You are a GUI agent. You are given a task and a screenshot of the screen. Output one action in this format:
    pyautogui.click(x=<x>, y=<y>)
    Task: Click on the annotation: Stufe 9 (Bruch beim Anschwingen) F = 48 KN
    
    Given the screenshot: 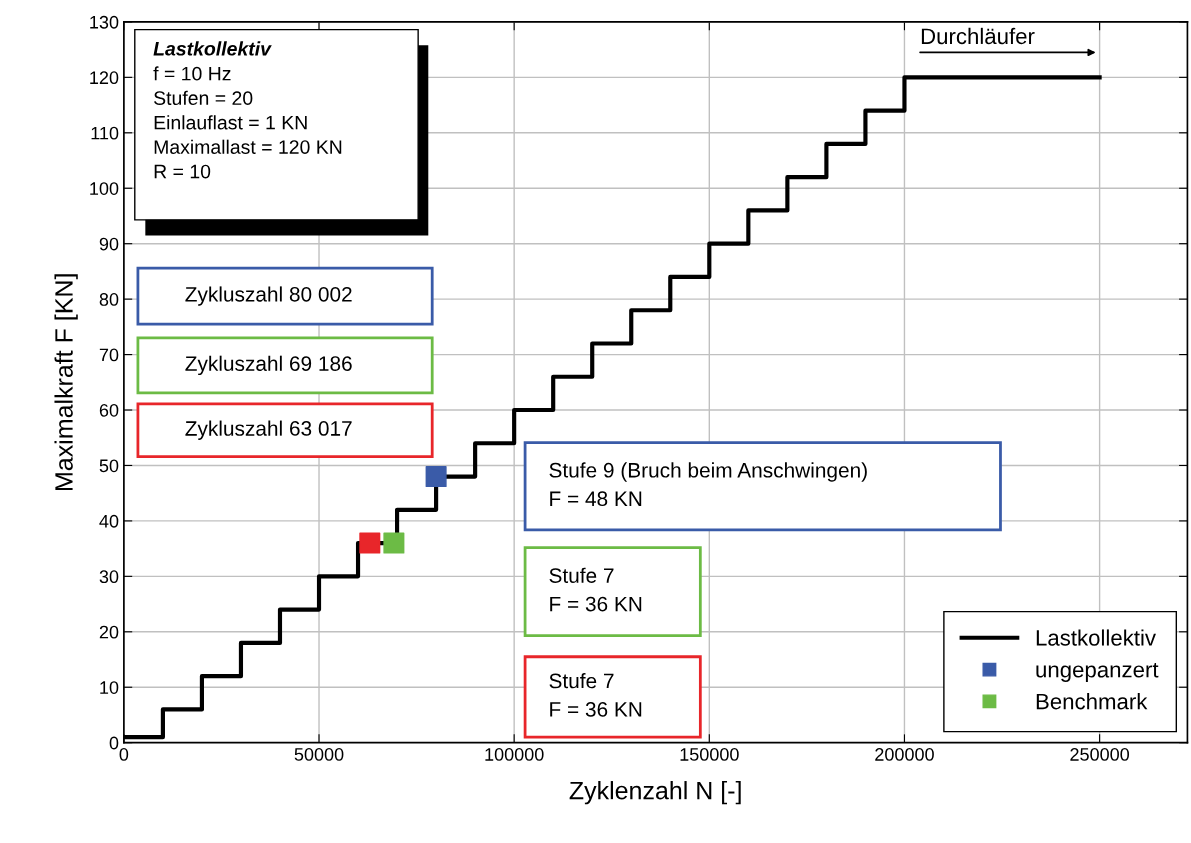 What is the action you would take?
    pyautogui.click(x=708, y=484)
    